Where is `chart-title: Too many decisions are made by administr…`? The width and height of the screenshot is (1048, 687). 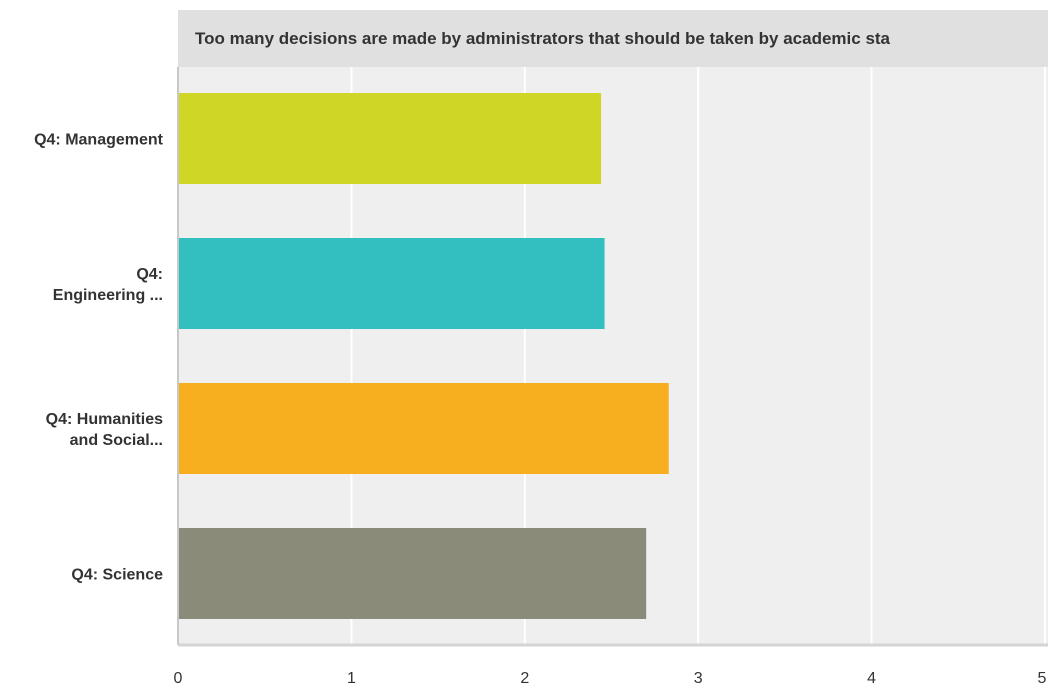
chart-title: Too many decisions are made by administr… is located at coordinates (543, 38).